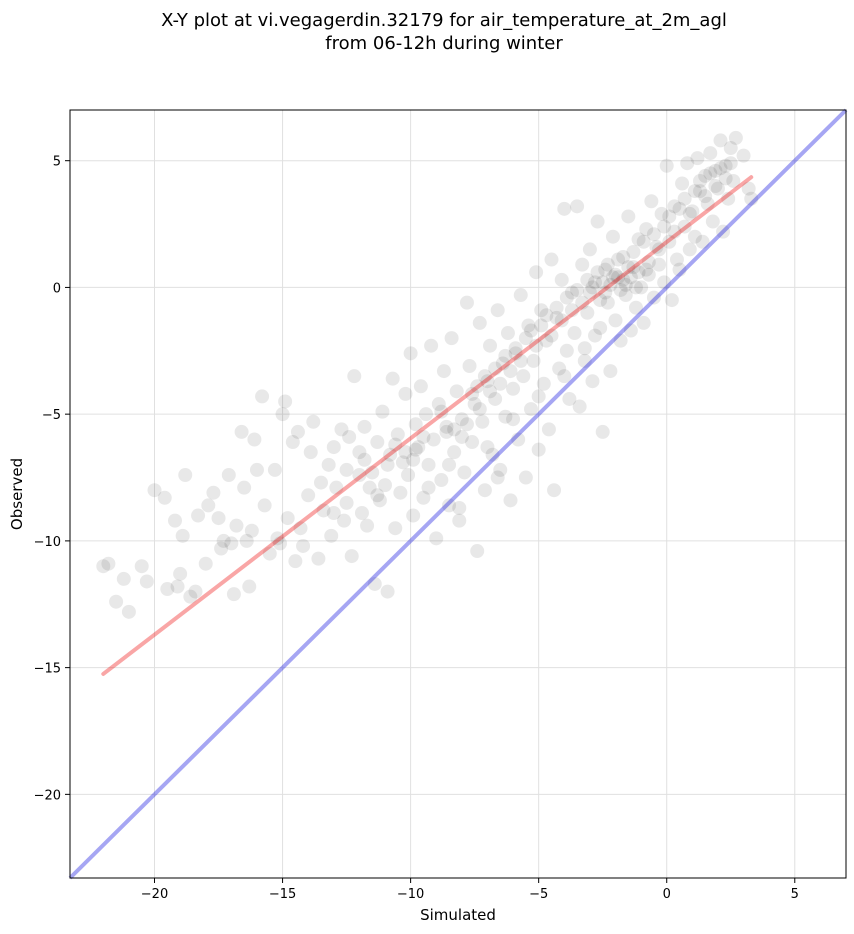 Image resolution: width=854 pixels, height=934 pixels. What do you see at coordinates (47, 795) in the screenshot?
I see `y-tick-label: −20` at bounding box center [47, 795].